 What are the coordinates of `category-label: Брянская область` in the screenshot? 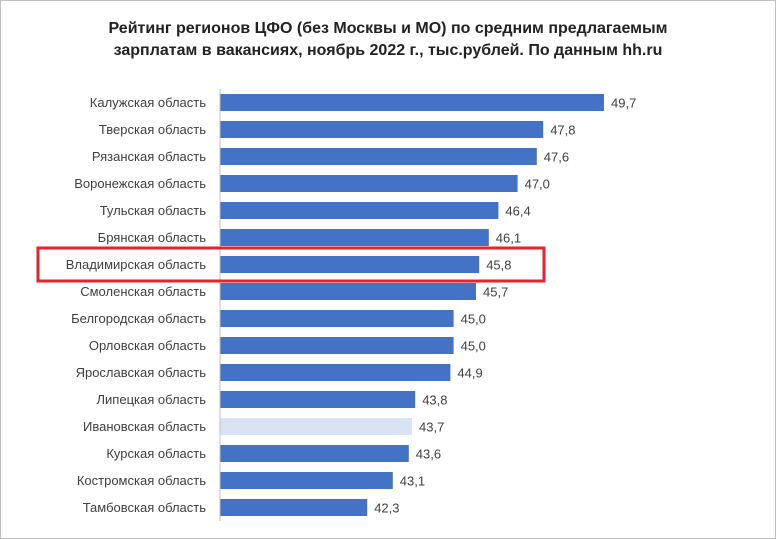 It's located at (152, 237).